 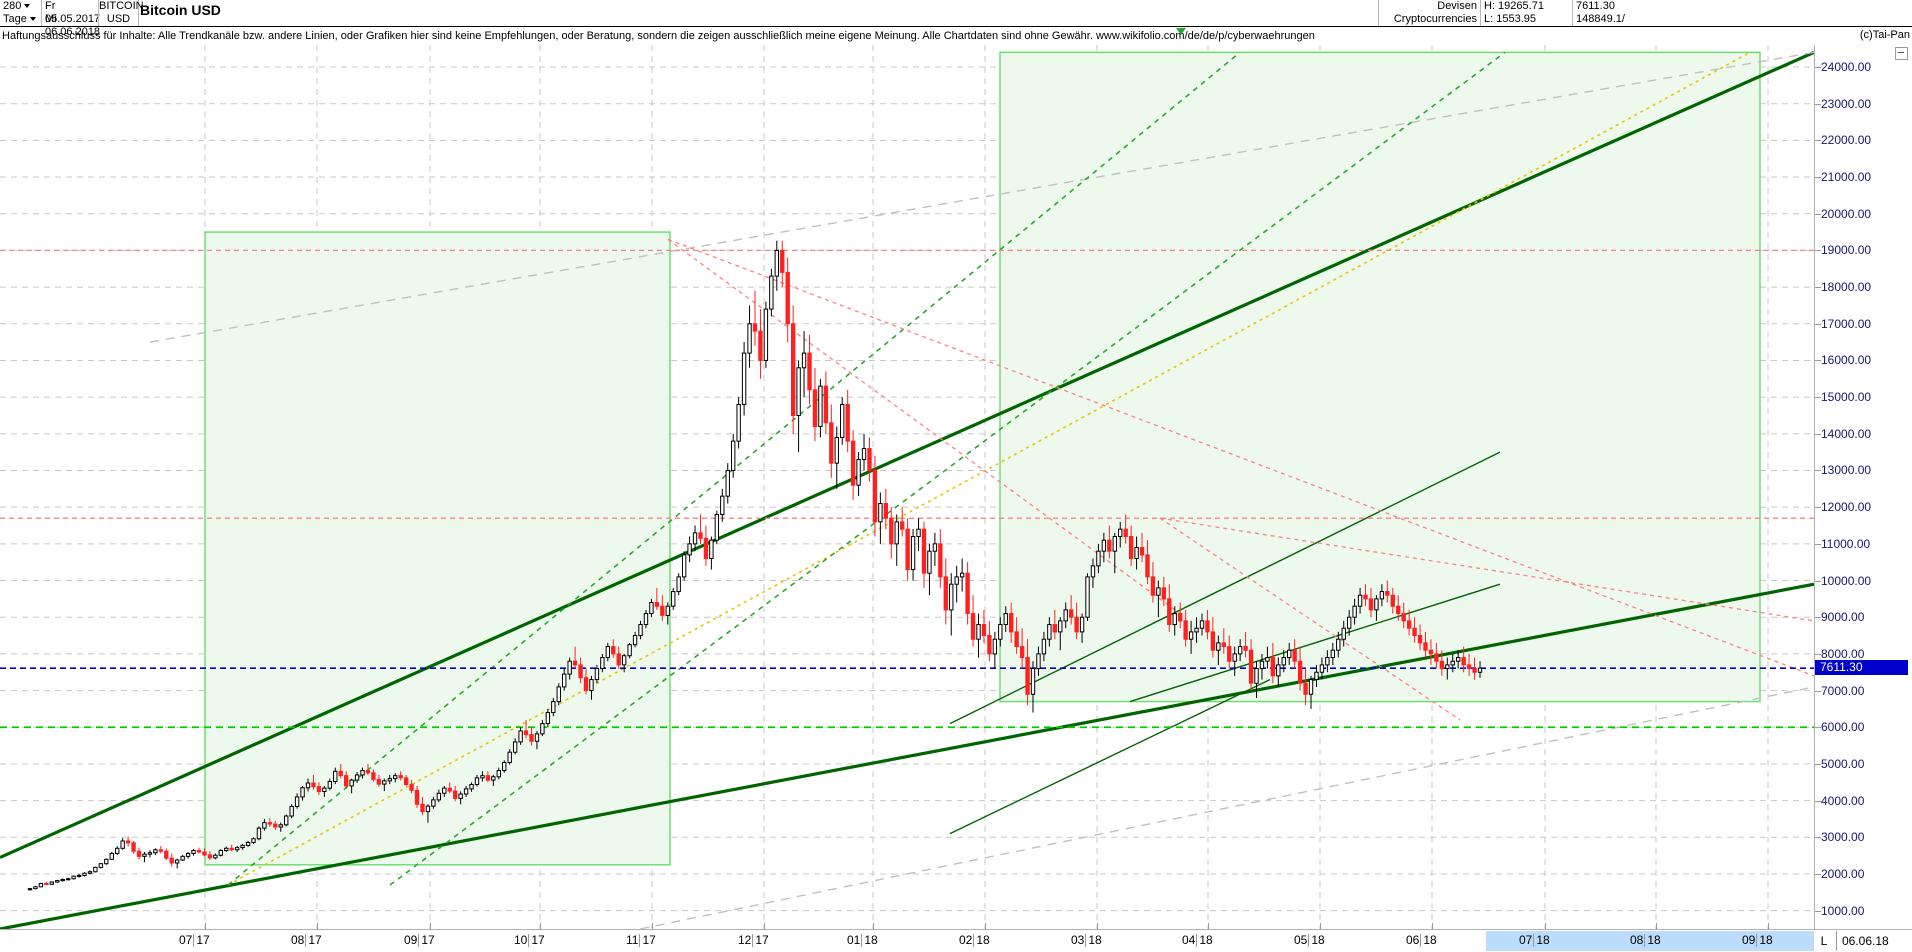 I want to click on date-tick-label: 08 18, so click(x=1645, y=940).